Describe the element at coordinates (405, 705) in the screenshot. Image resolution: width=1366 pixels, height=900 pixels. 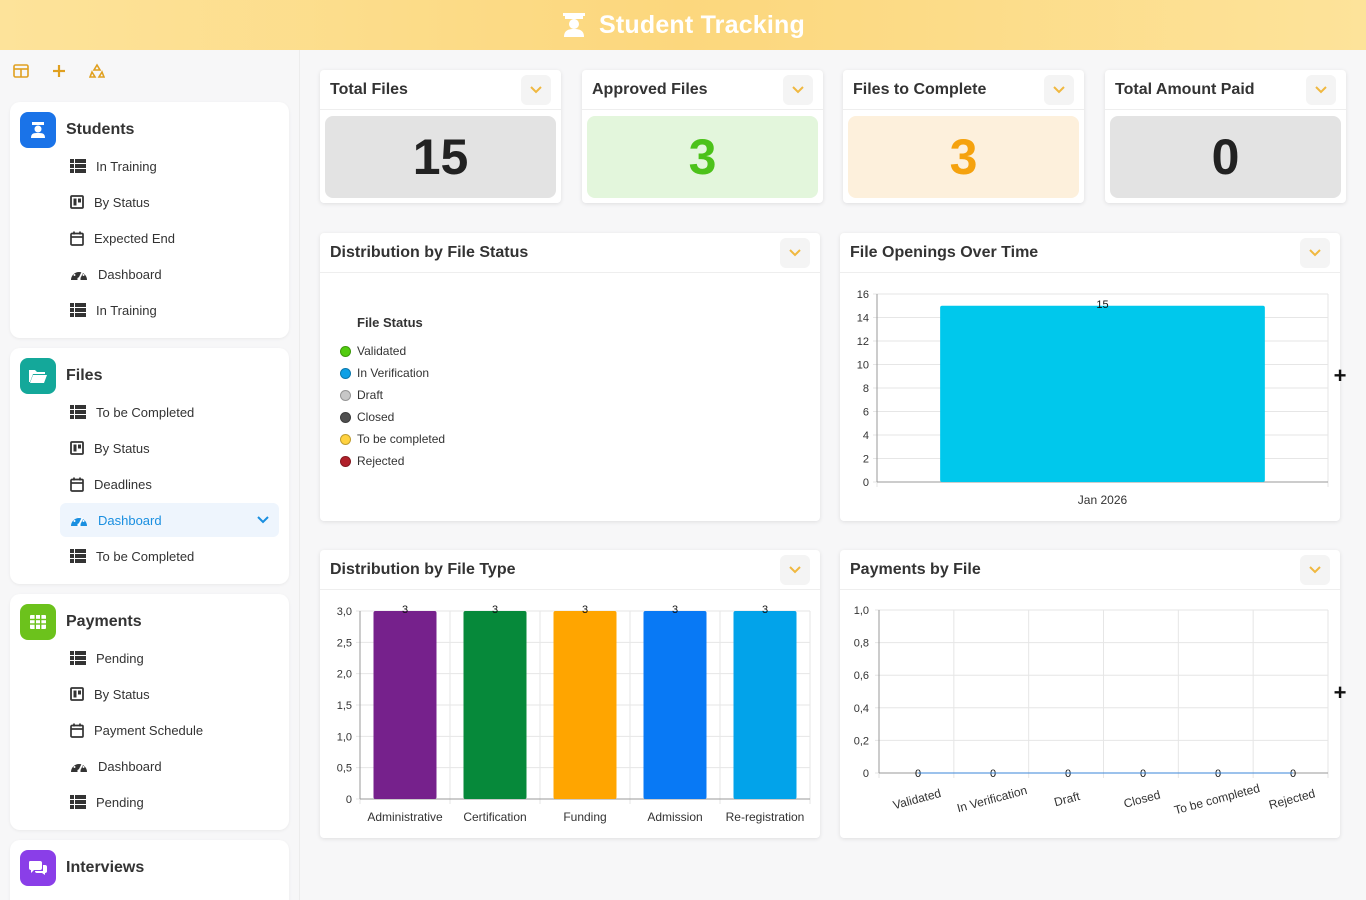
I see `bar-administrative` at that location.